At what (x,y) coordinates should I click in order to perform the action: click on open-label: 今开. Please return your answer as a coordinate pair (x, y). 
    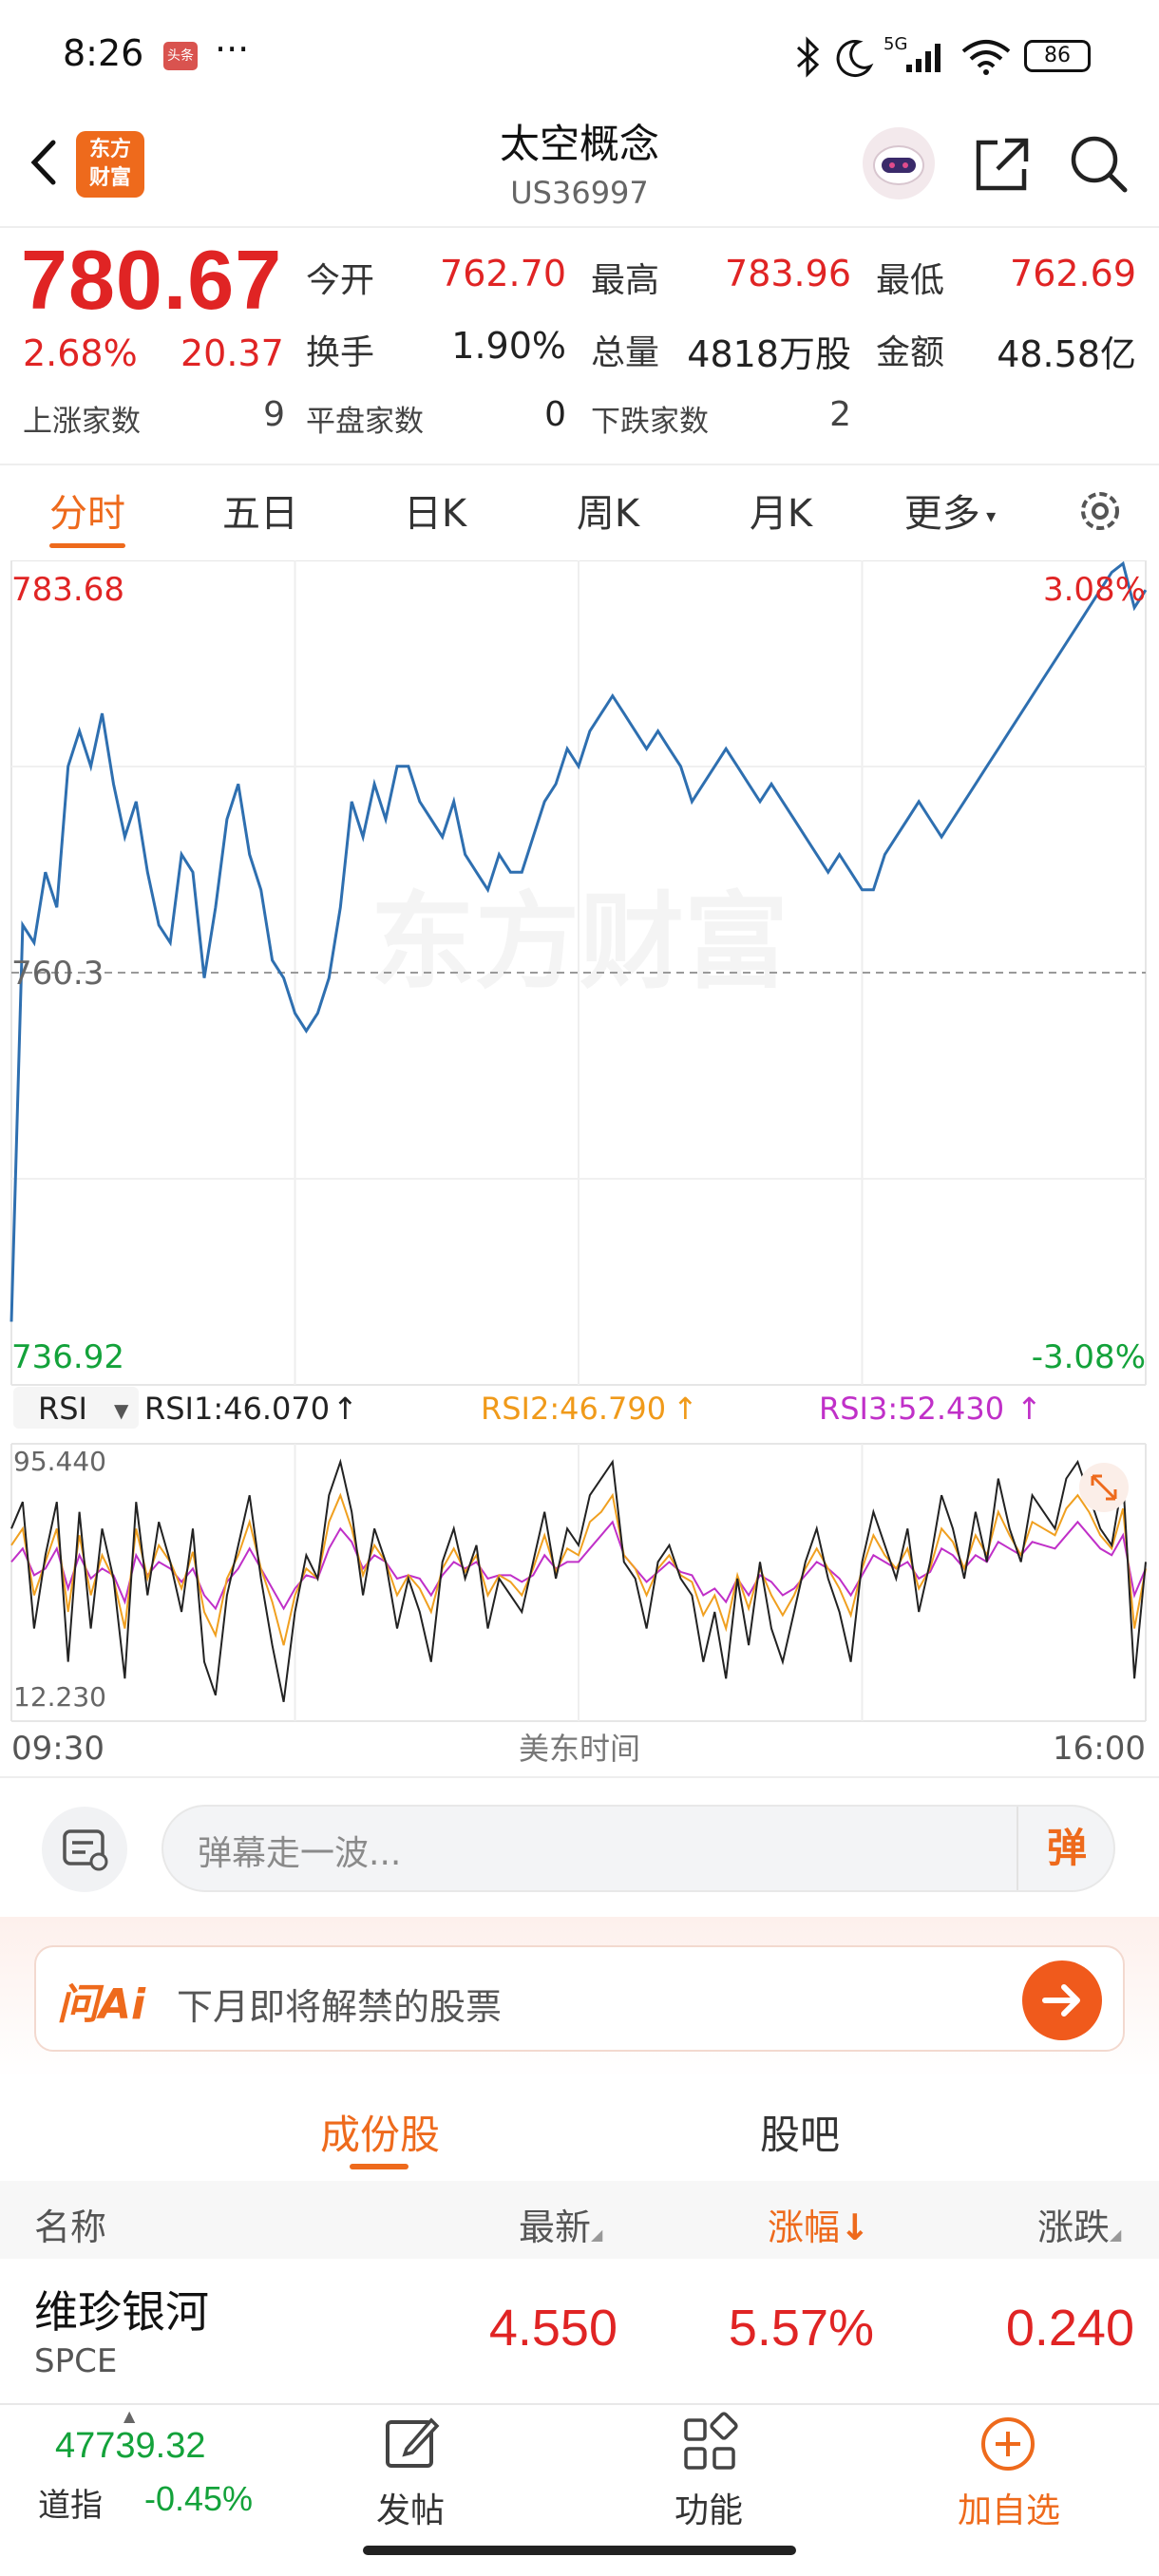
    Looking at the image, I should click on (340, 280).